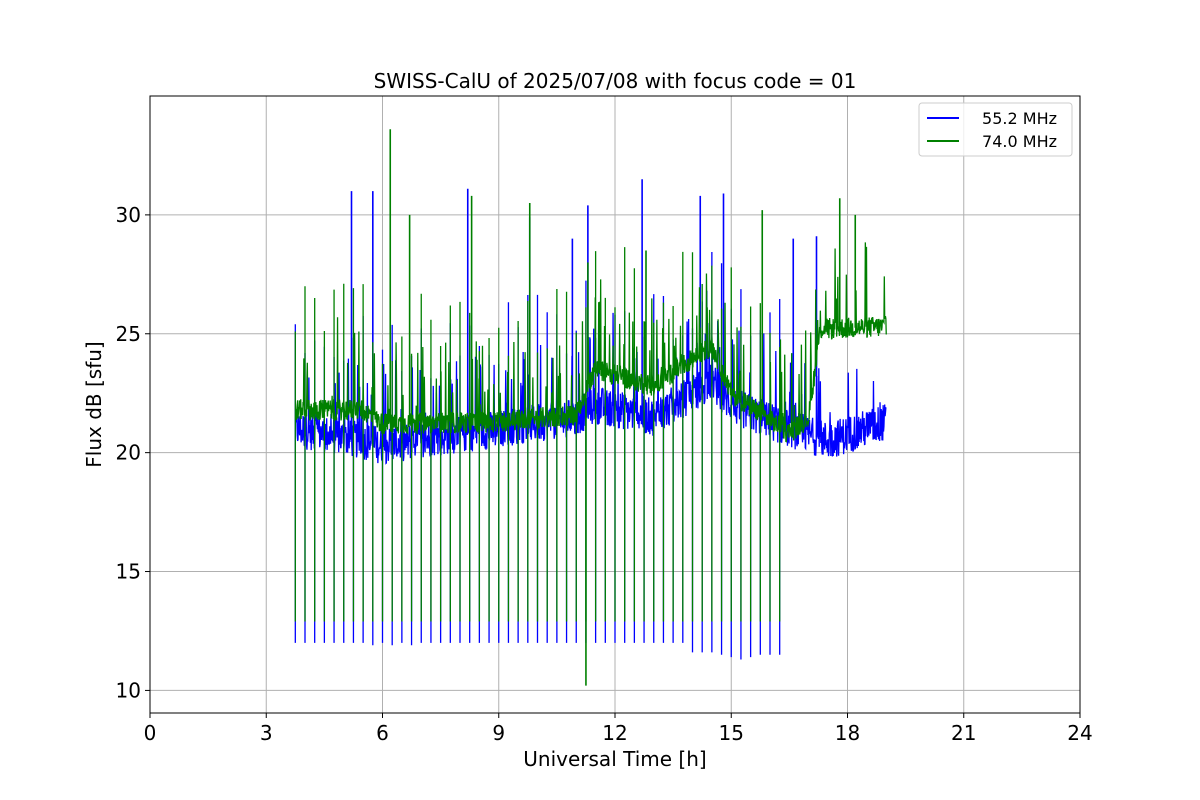 The width and height of the screenshot is (1200, 800). What do you see at coordinates (128, 690) in the screenshot?
I see `y-tick-label: 10` at bounding box center [128, 690].